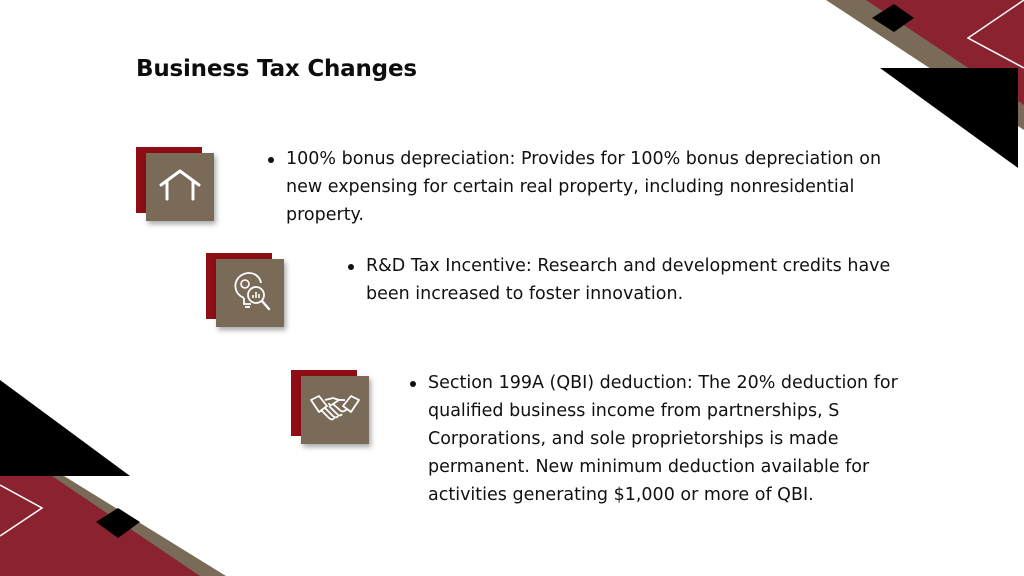 The height and width of the screenshot is (576, 1024). What do you see at coordinates (118, 523) in the screenshot?
I see `bottom-left-black-diamond` at bounding box center [118, 523].